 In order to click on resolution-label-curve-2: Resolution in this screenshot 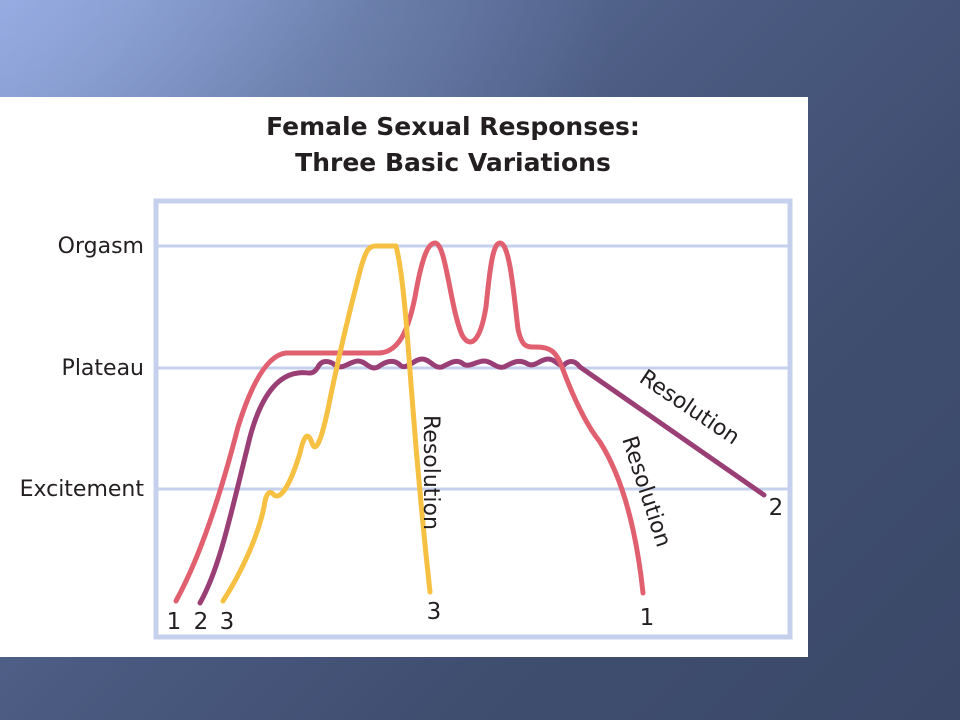, I will do `click(689, 407)`.